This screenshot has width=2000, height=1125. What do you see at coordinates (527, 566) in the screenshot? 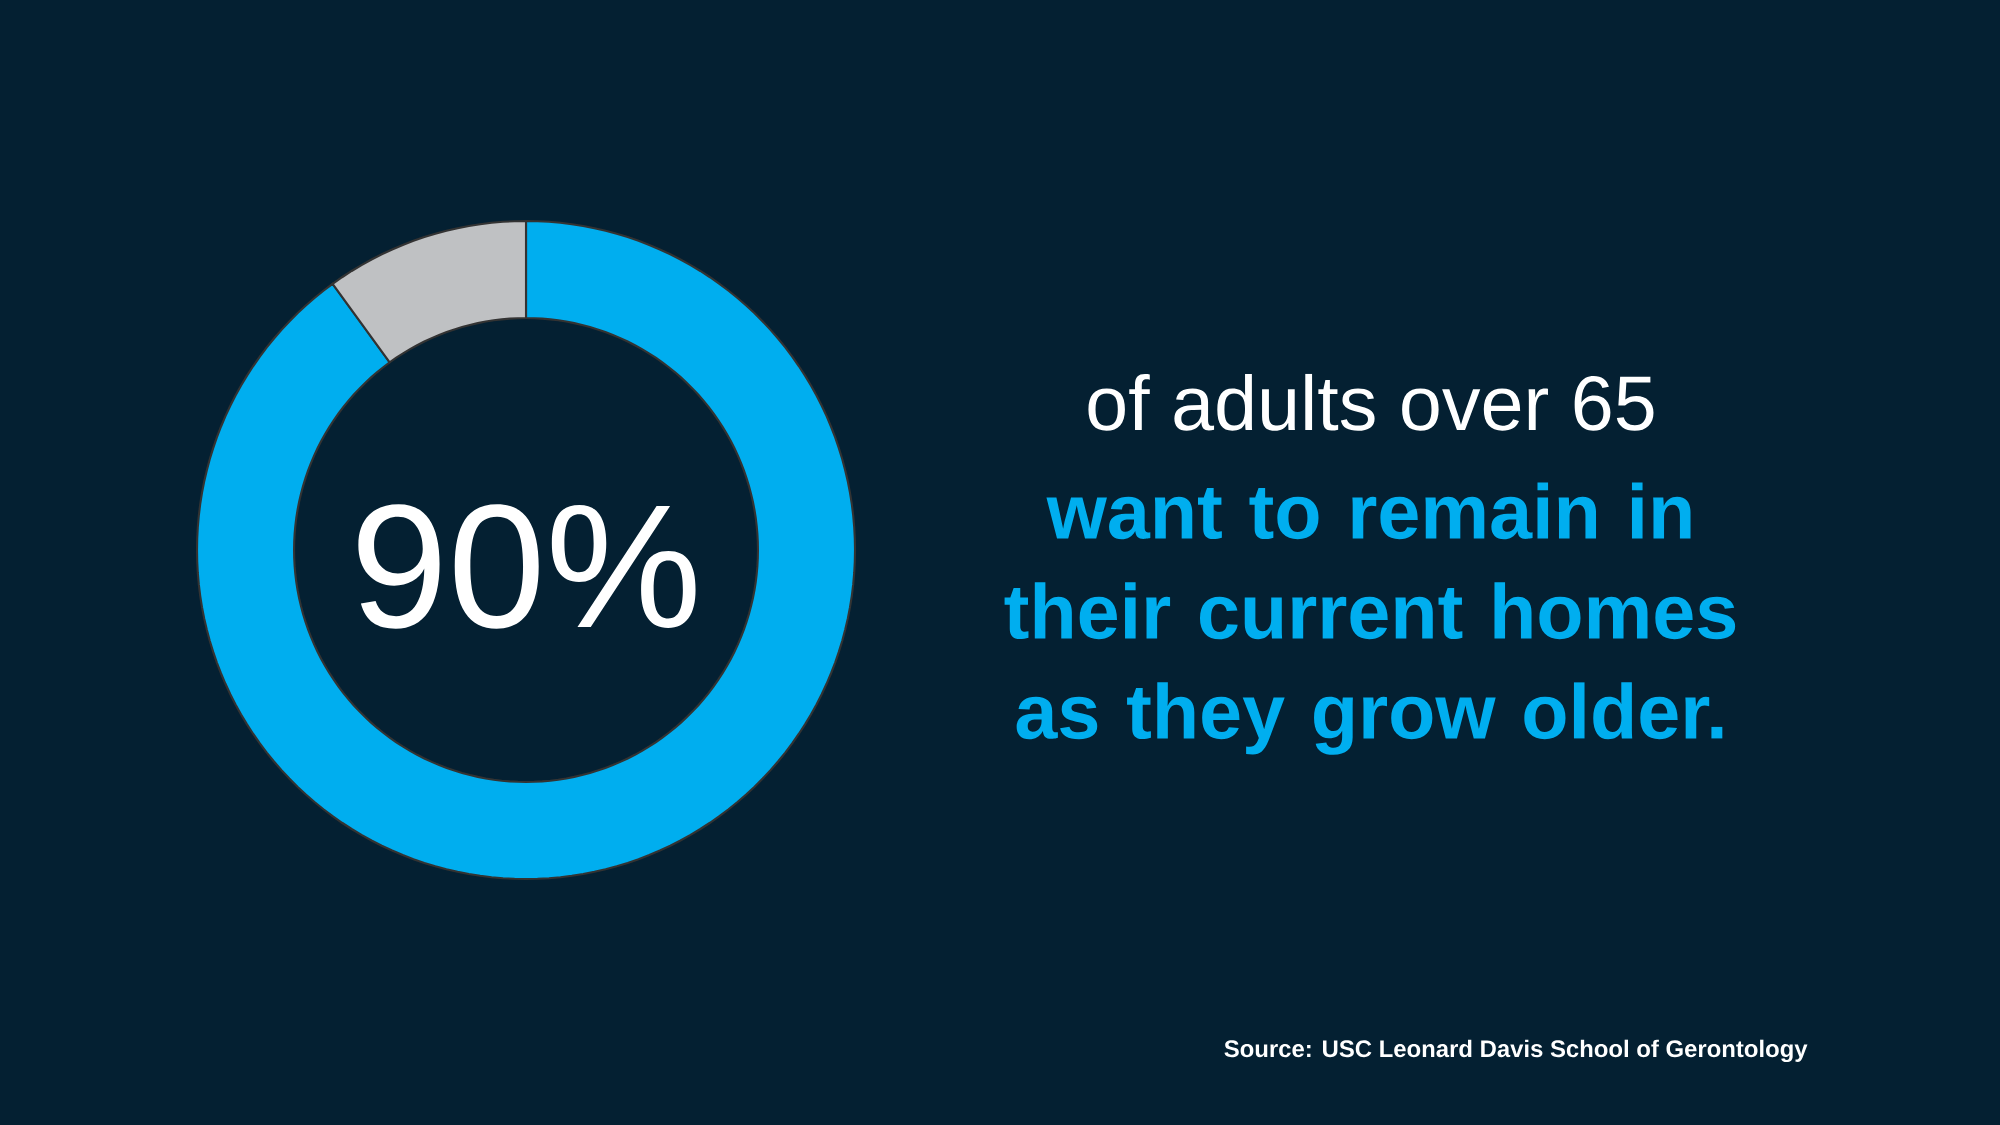
I see `data-label: 90%` at bounding box center [527, 566].